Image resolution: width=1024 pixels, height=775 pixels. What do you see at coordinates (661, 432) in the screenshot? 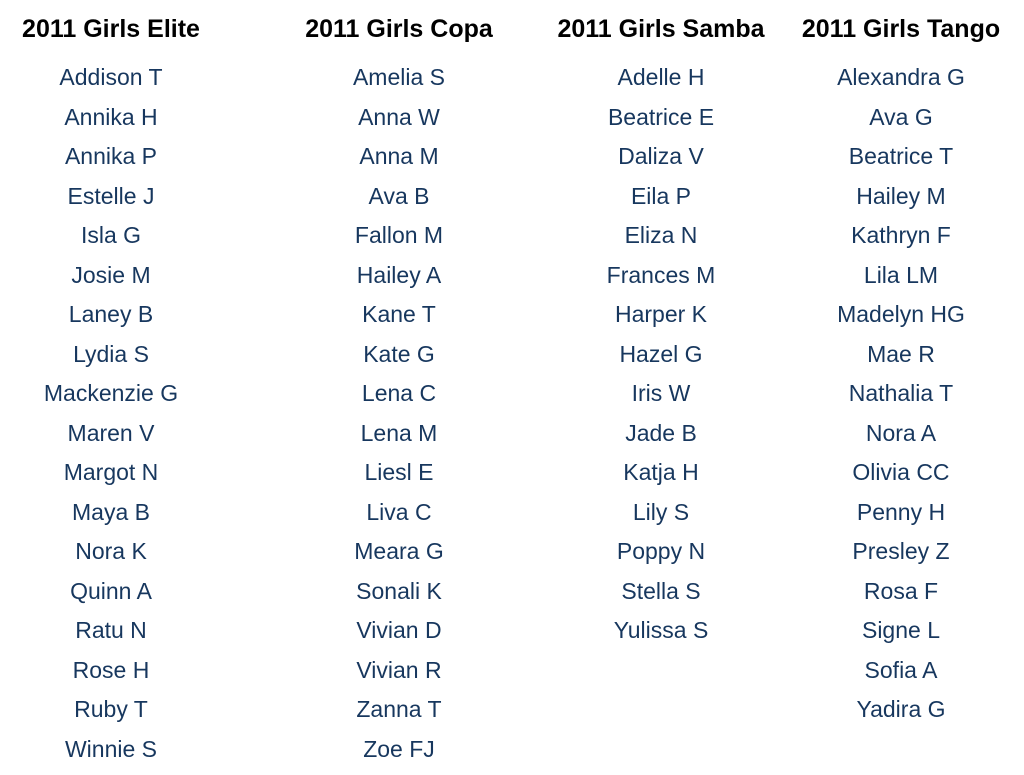
I see `player-name: Jade B` at bounding box center [661, 432].